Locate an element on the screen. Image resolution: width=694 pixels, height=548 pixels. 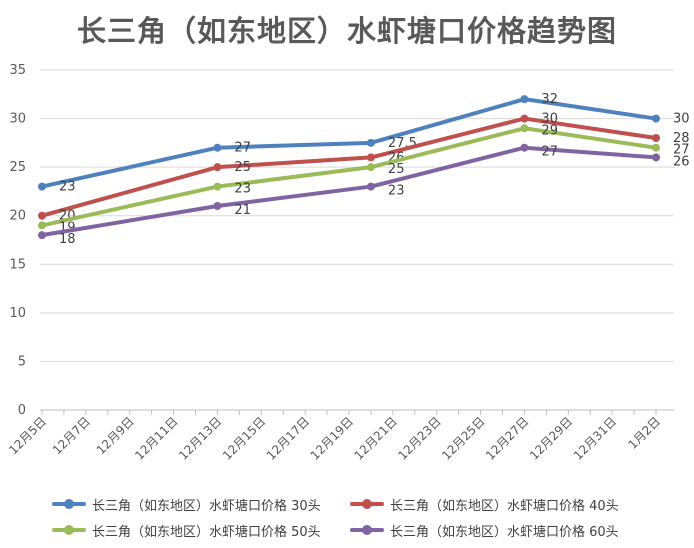
y-tick-label: 30 is located at coordinates (17, 119).